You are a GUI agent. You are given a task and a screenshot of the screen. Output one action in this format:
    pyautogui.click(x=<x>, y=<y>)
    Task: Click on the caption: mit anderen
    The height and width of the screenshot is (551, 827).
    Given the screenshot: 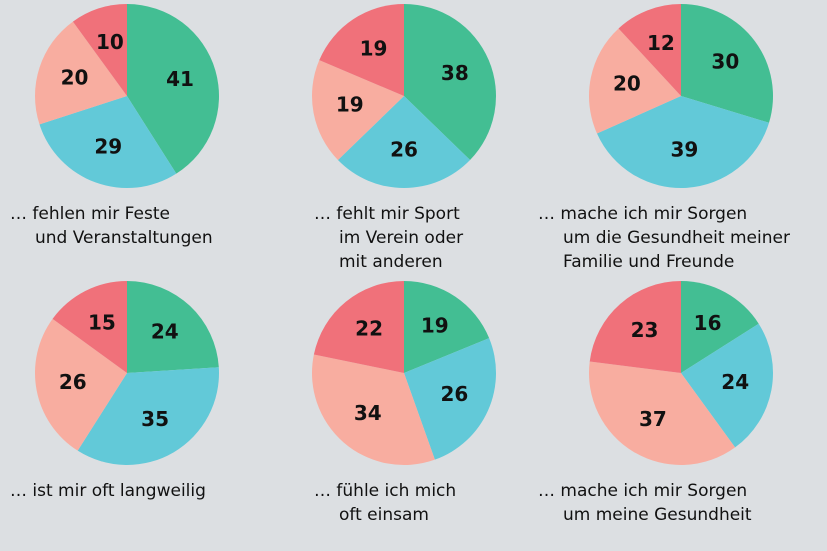 What is the action you would take?
    pyautogui.click(x=391, y=262)
    